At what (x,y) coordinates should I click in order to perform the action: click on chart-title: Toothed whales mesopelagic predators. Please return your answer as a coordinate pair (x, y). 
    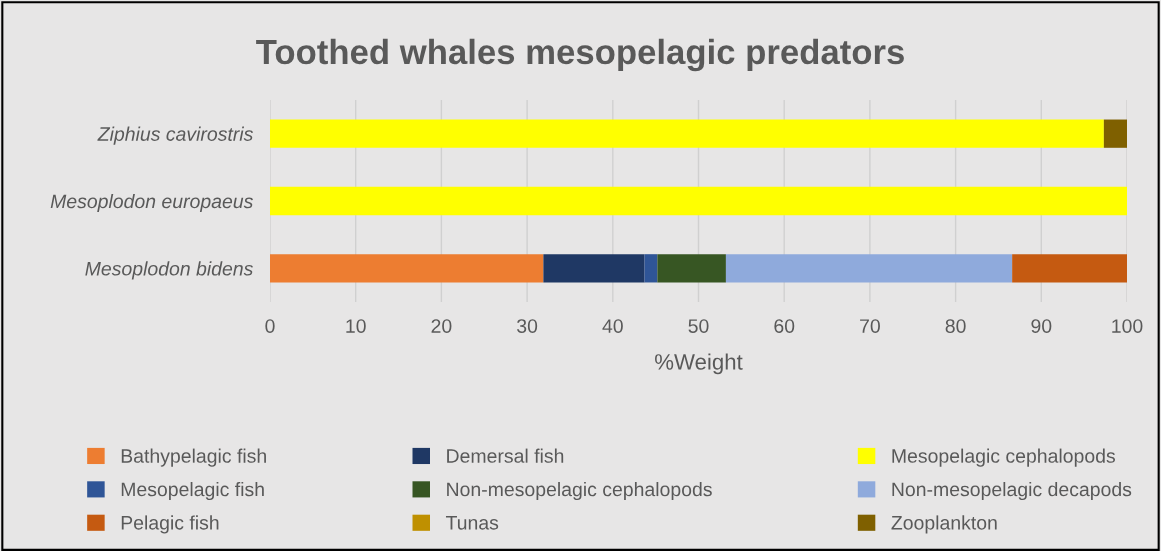
    Looking at the image, I should click on (580, 55).